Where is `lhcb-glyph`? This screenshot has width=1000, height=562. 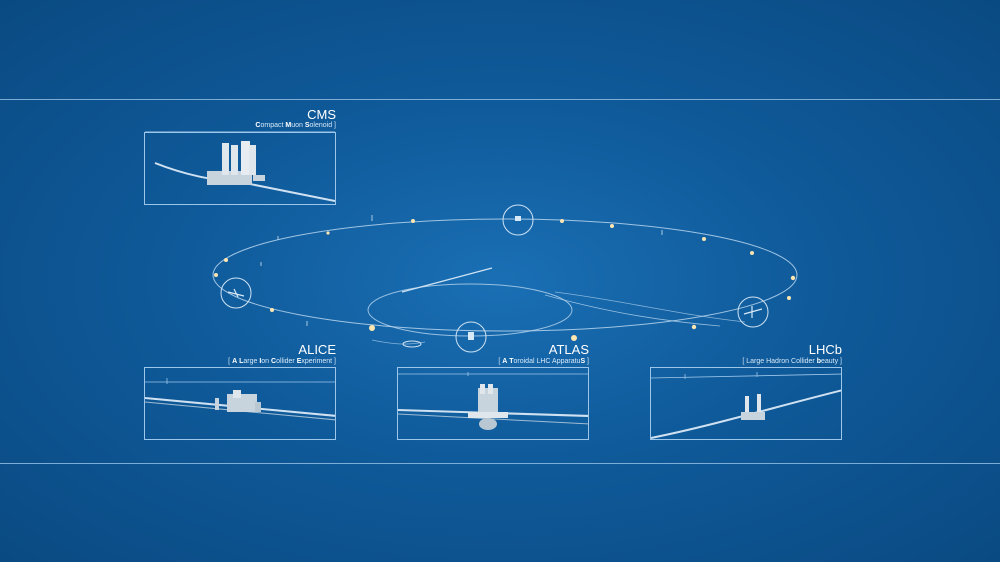
lhcb-glyph is located at coordinates (753, 312).